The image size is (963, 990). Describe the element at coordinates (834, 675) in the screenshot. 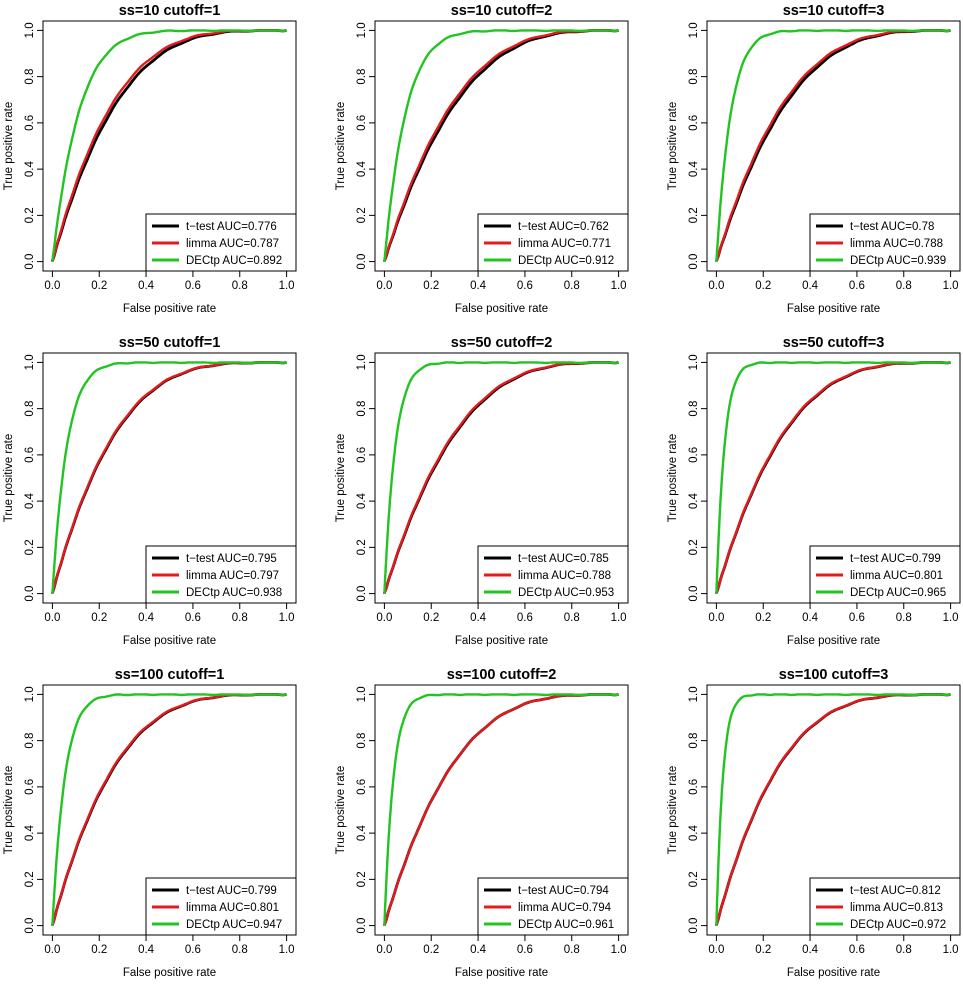

I see `panel-title: ss=100 cutoff=3` at that location.